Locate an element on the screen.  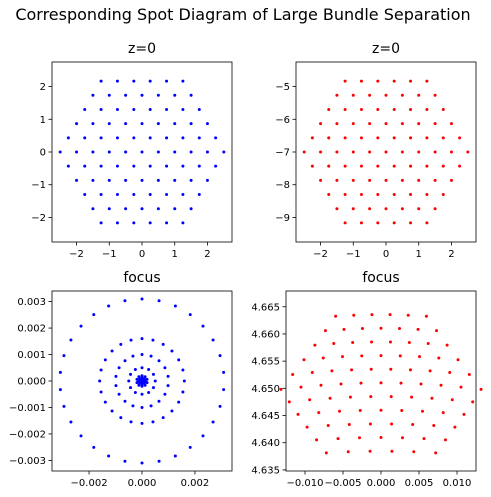
y-tick-label: 0 is located at coordinates (43, 153).